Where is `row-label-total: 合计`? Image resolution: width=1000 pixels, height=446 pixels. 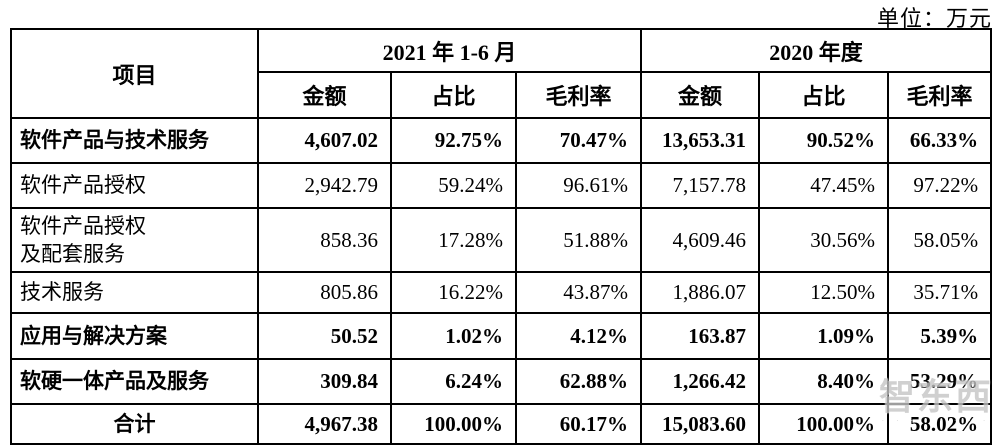
row-label-total: 合计 is located at coordinates (134, 424).